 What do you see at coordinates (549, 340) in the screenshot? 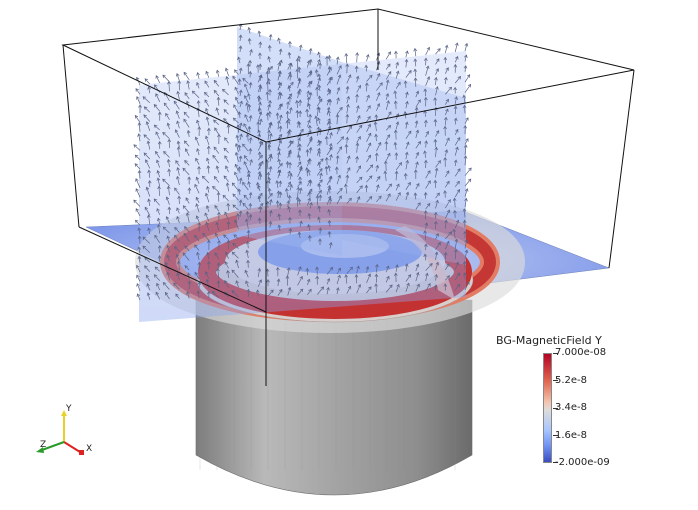
I see `legend-title: BG-MagneticField Y` at bounding box center [549, 340].